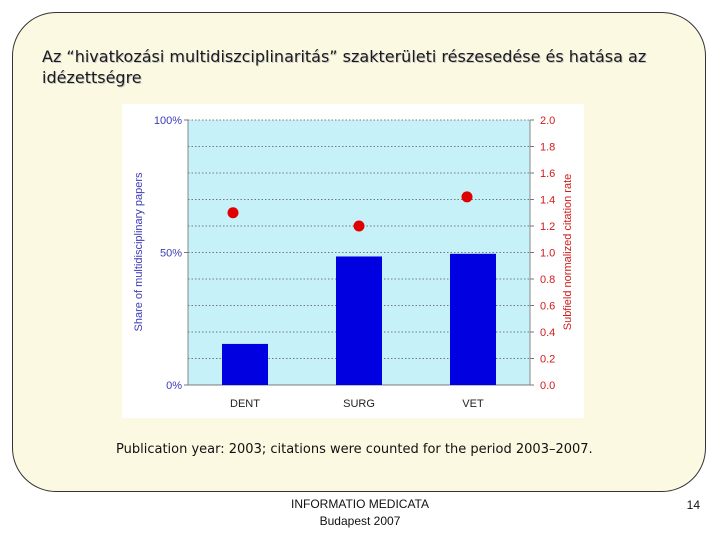 The width and height of the screenshot is (720, 540). What do you see at coordinates (473, 404) in the screenshot?
I see `x-tick-label: VET` at bounding box center [473, 404].